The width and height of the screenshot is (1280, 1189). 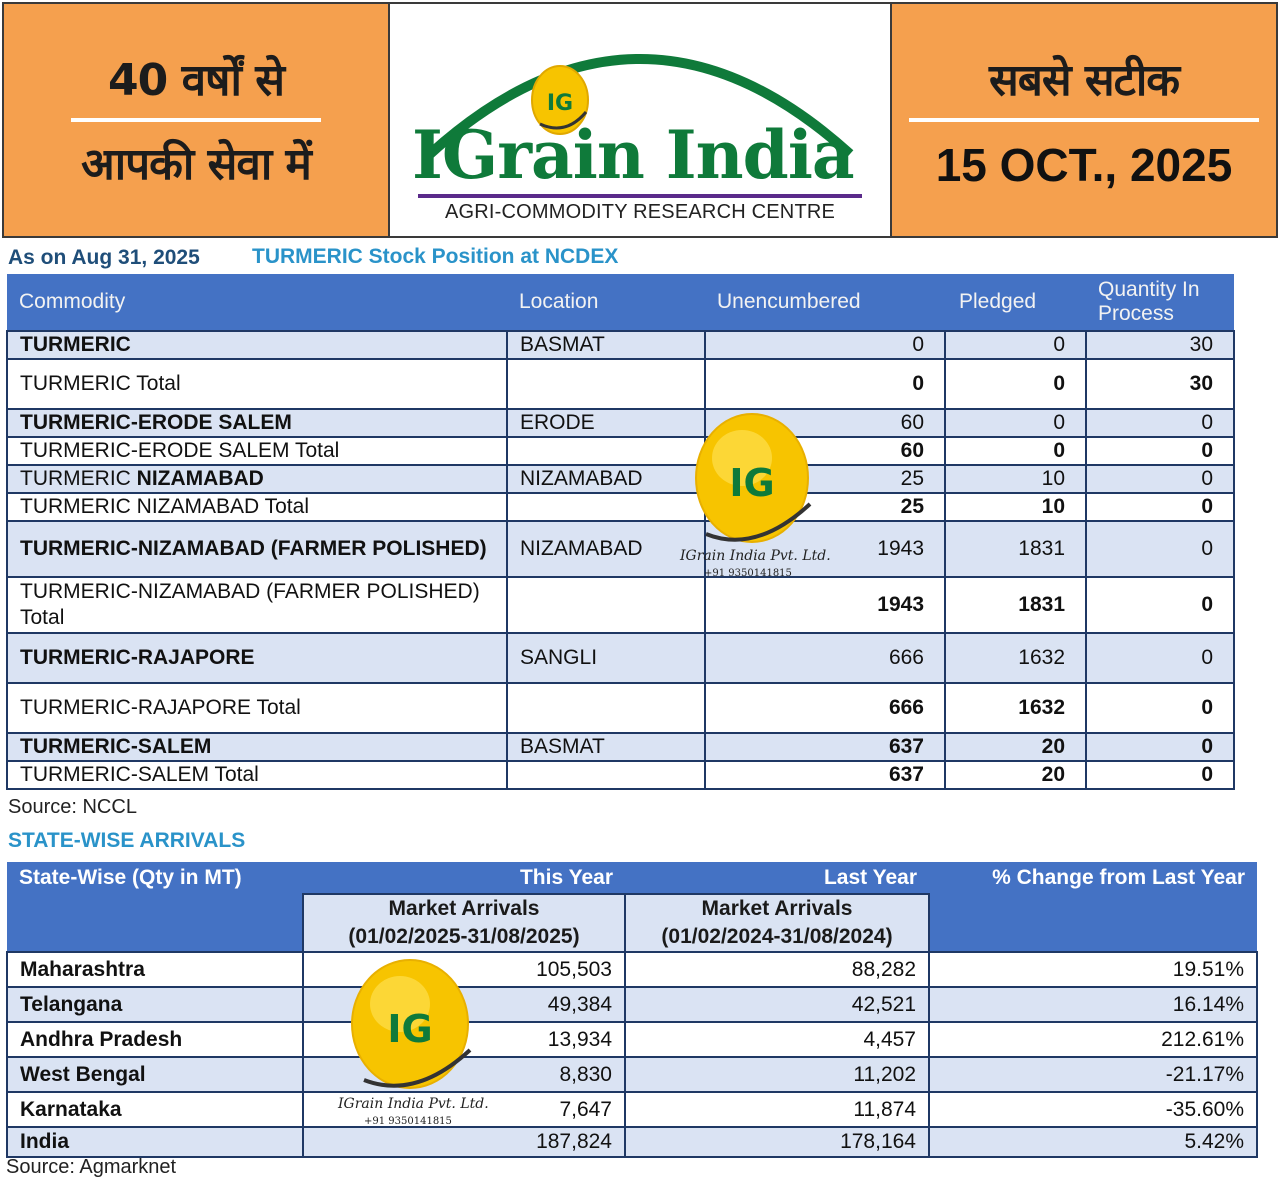 I want to click on logo-badge-text: IG, so click(x=560, y=103).